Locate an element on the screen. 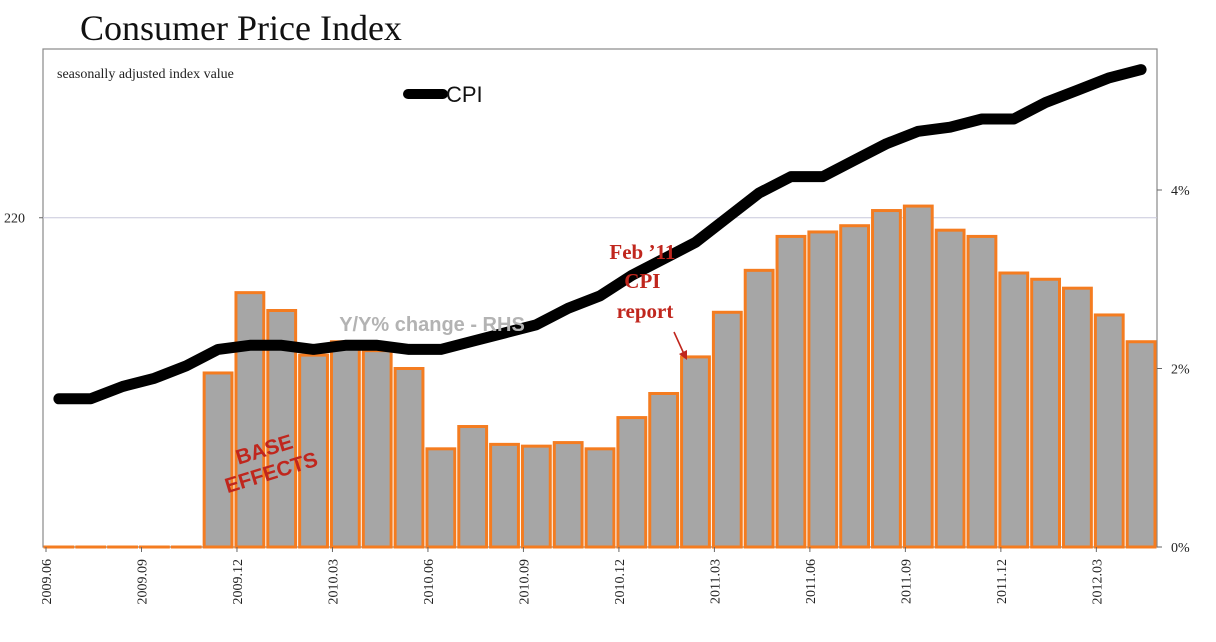  bar-2009.12 is located at coordinates (250, 420).